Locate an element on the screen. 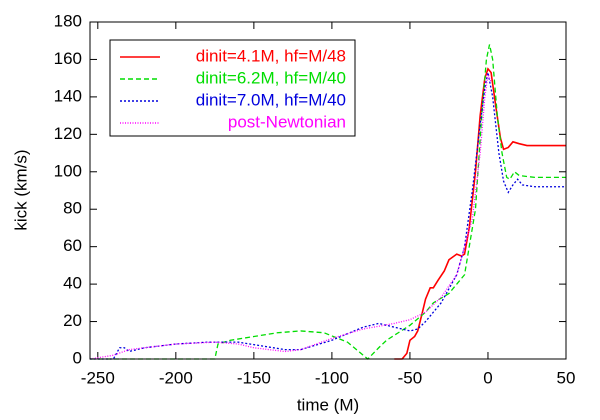 The image size is (600, 420). x-tick-label: -100 is located at coordinates (332, 377).